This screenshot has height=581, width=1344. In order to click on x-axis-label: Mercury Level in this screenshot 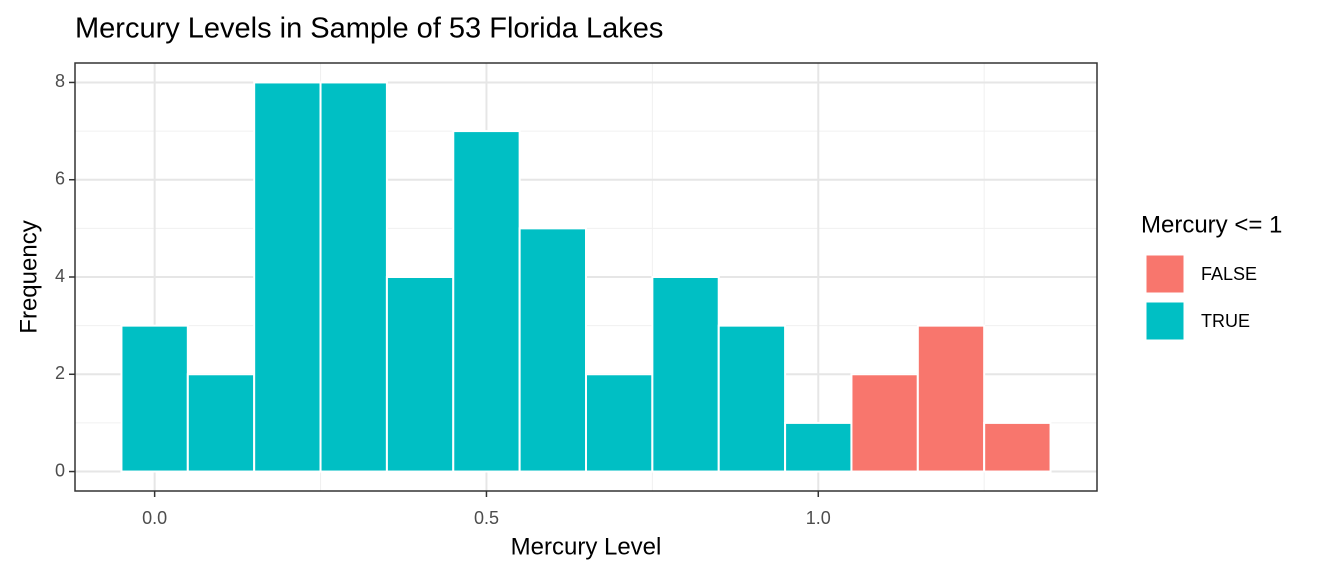, I will do `click(586, 546)`.